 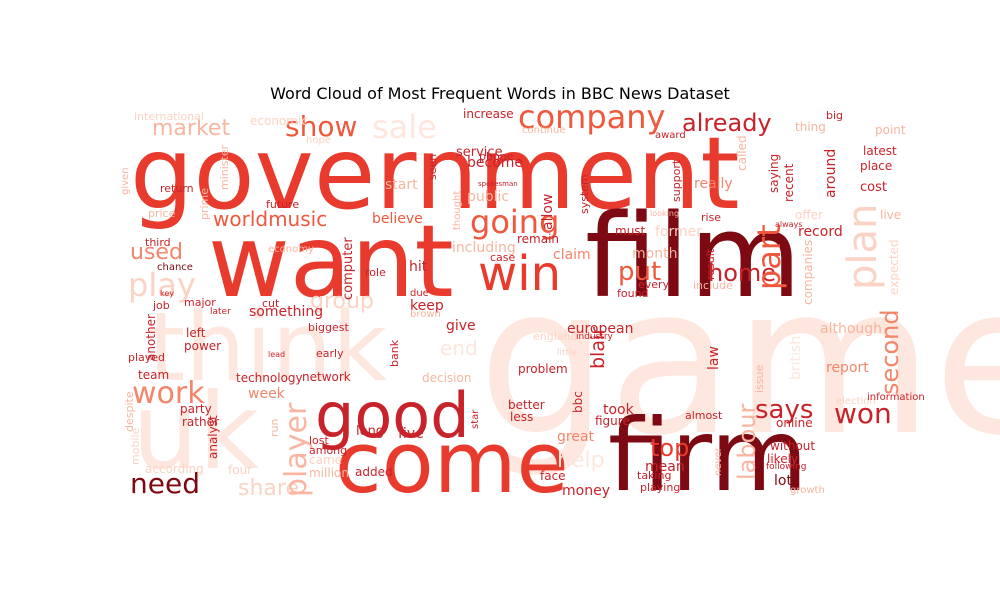 I want to click on word-hope: hope, so click(x=318, y=140).